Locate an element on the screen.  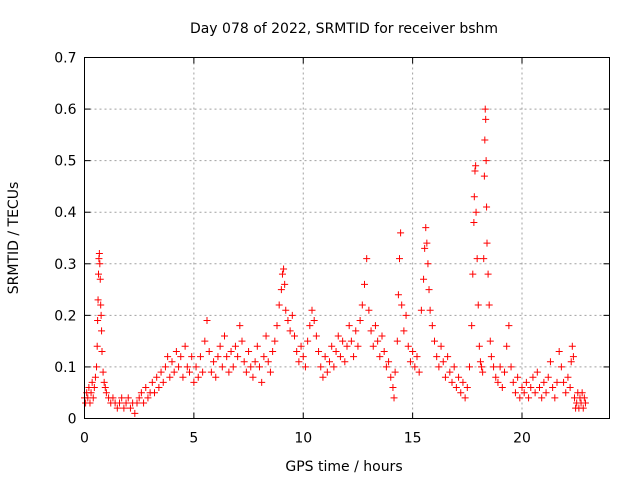
x-tick-labels: 0 5 10 15 20 is located at coordinates (305, 439).